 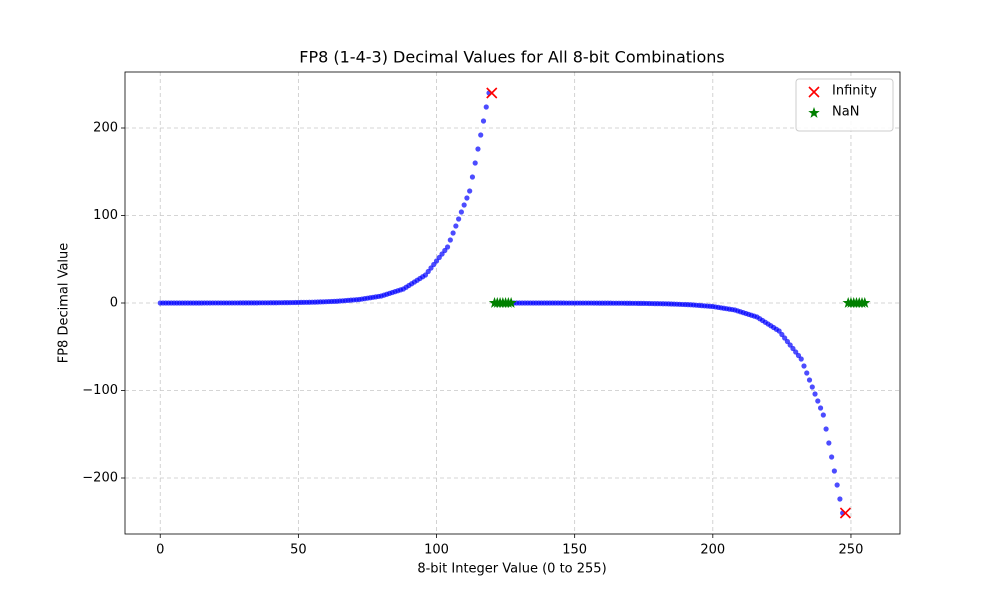 What do you see at coordinates (511, 569) in the screenshot?
I see `x-axis-label: 8-bit Integer Value (0 to 255)` at bounding box center [511, 569].